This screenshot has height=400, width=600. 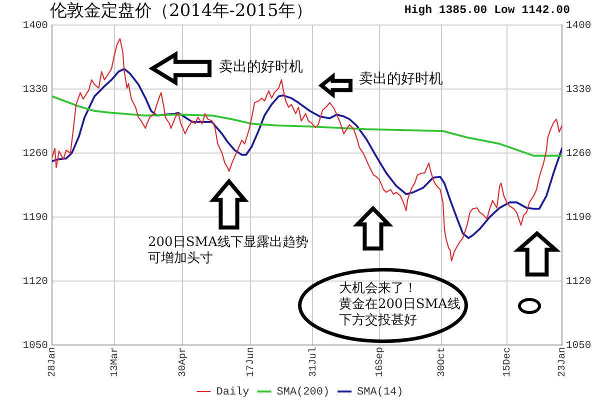 I want to click on annotation: 黄金在200日SMA线下方交投甚好, so click(x=400, y=312).